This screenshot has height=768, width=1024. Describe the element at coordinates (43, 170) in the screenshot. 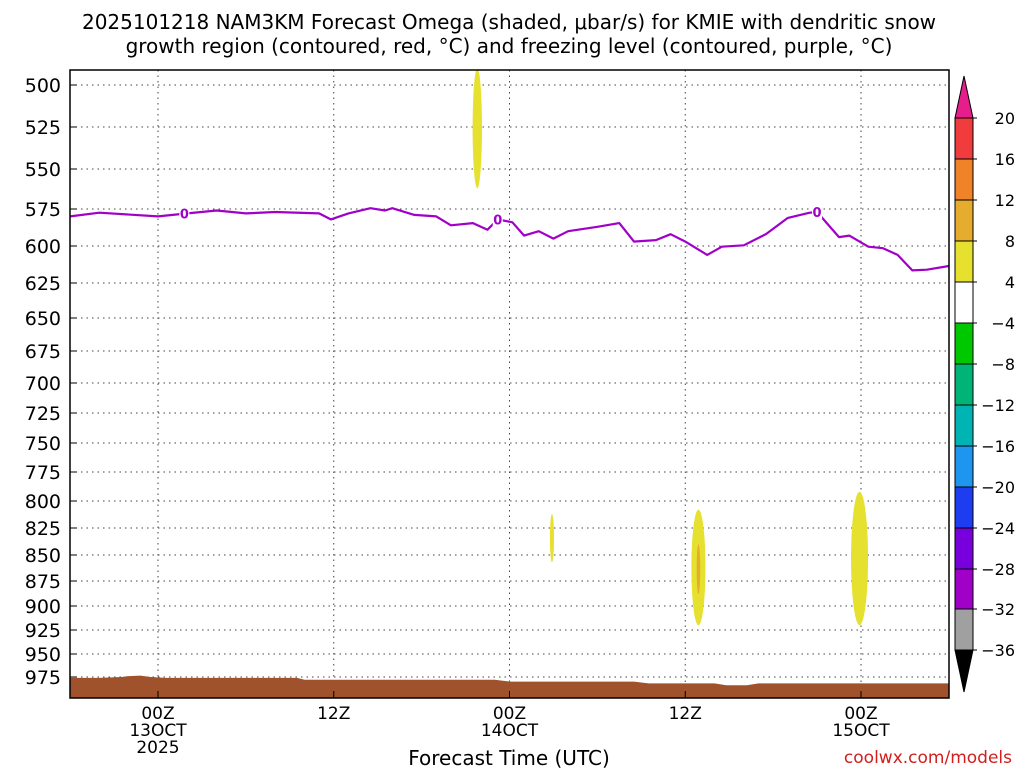

I see `y-tick-label: 550` at that location.